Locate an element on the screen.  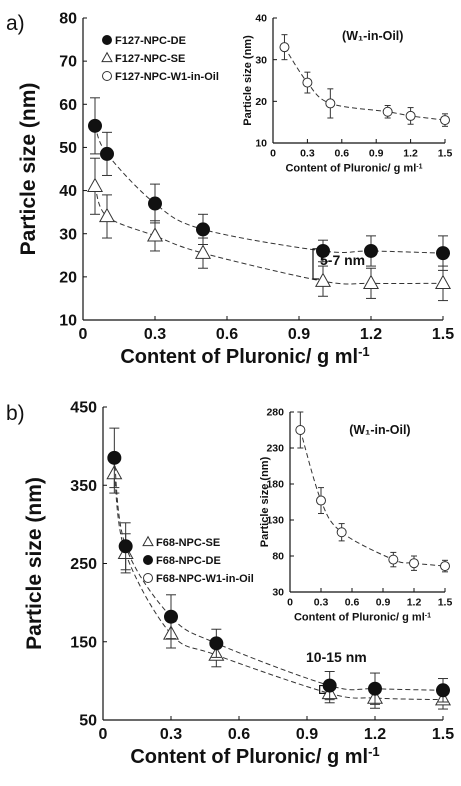
main-y-tick-label: 10 is located at coordinates (68, 321).